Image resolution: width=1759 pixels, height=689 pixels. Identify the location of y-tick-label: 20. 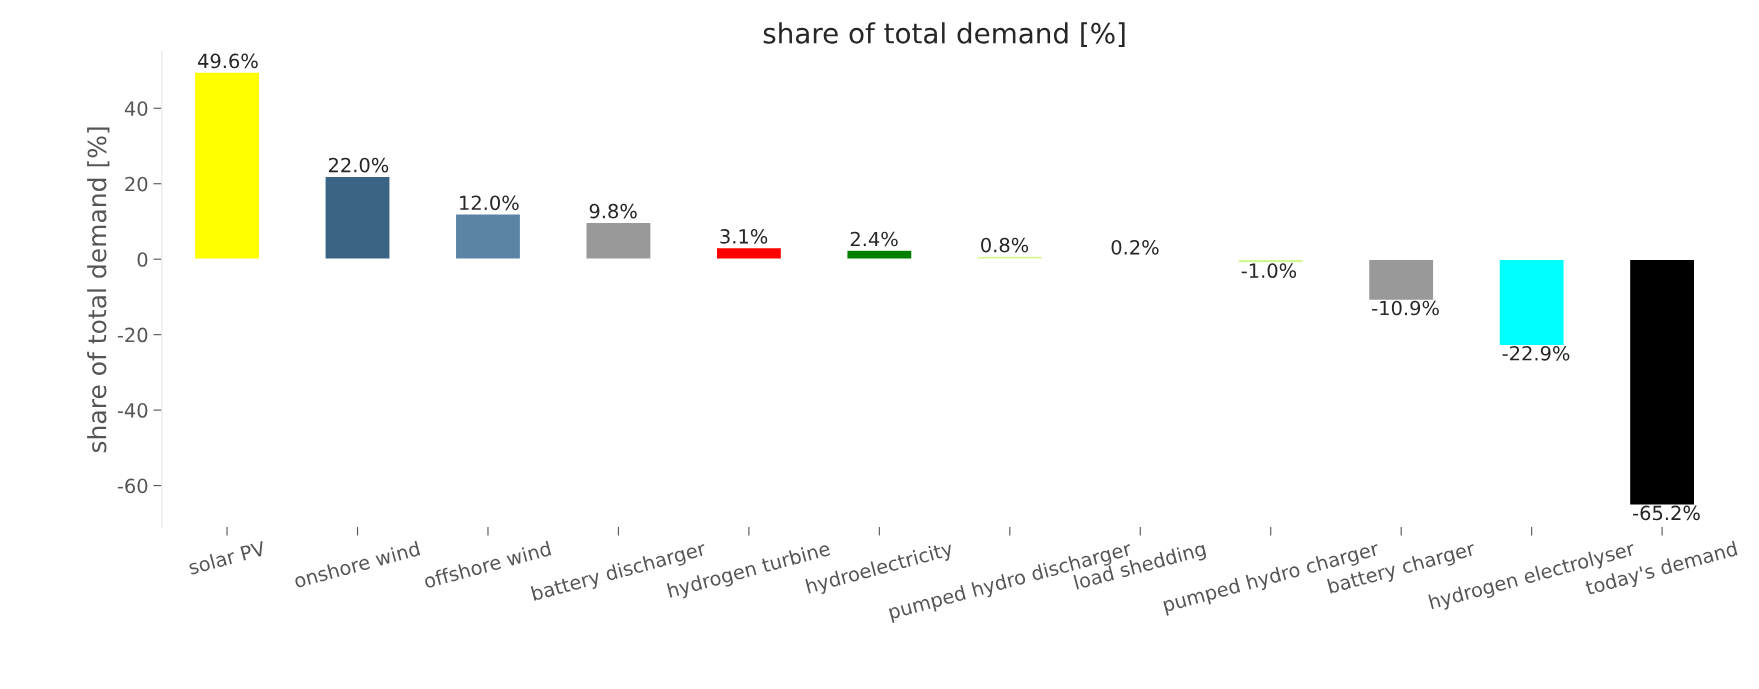
(136, 184).